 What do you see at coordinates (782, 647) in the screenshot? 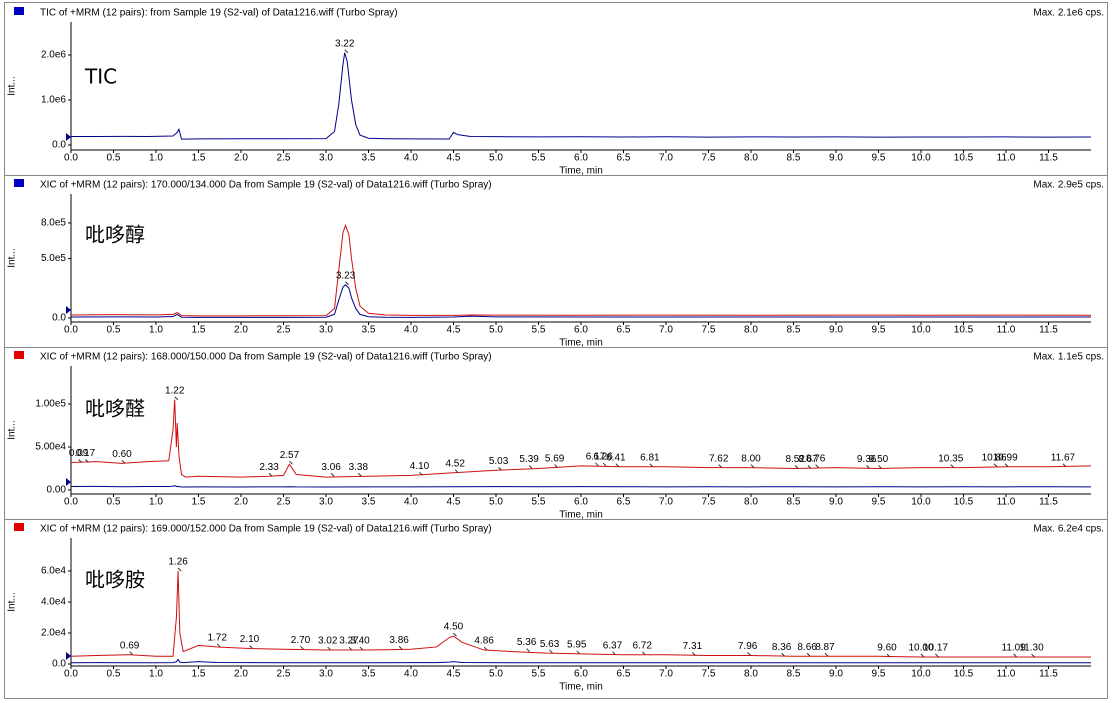
I see `peak-label: 8.36` at bounding box center [782, 647].